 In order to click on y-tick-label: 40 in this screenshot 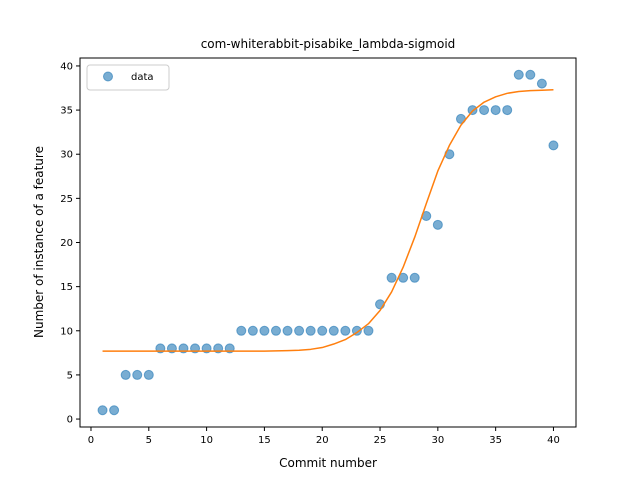, I will do `click(66, 66)`.